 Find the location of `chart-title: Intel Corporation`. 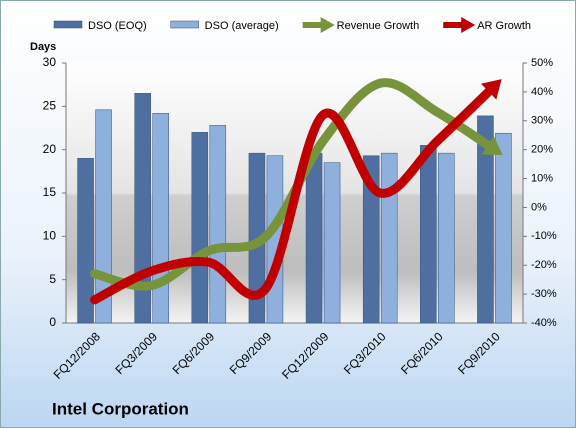

chart-title: Intel Corporation is located at coordinates (120, 408).